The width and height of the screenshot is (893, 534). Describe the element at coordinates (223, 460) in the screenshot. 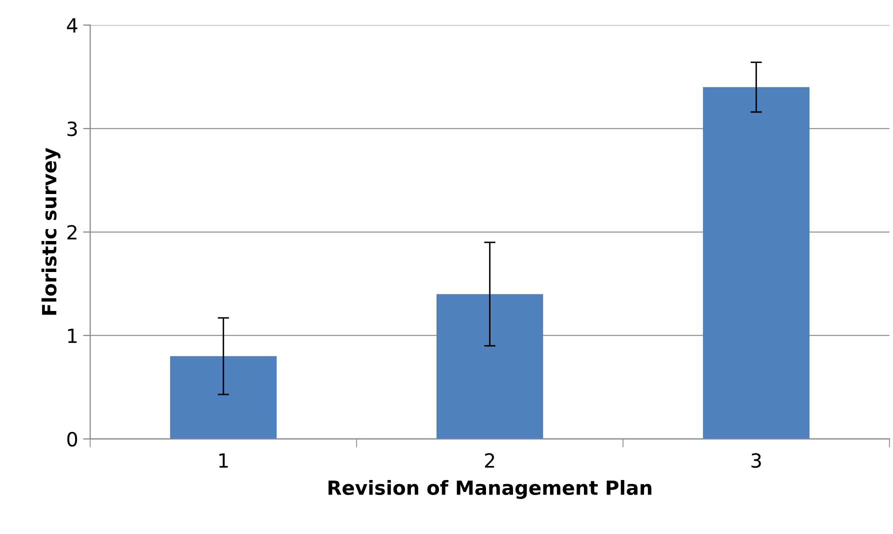

I see `x-tick-label: 1` at that location.